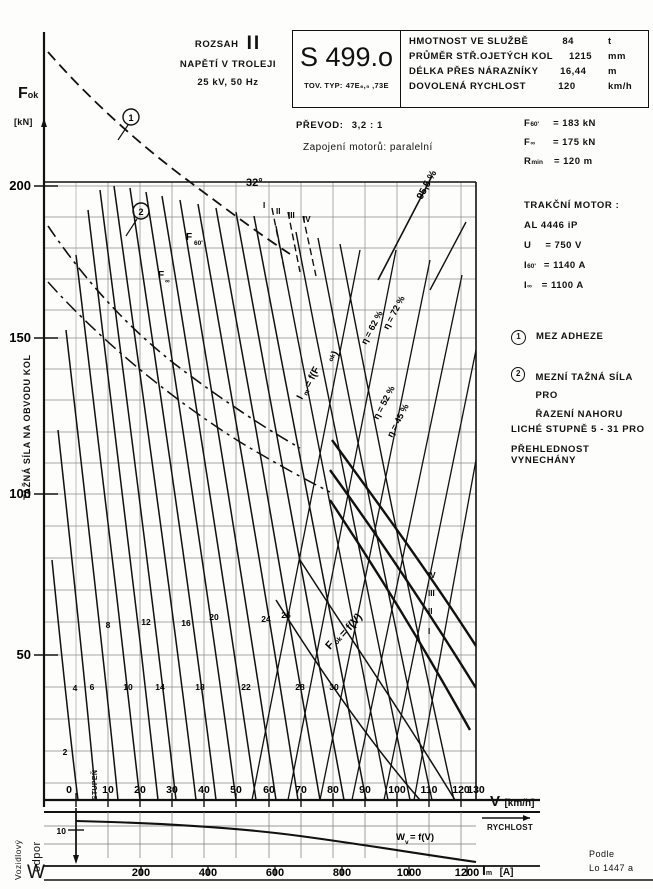  I want to click on y-tick-150: 150, so click(20, 337).